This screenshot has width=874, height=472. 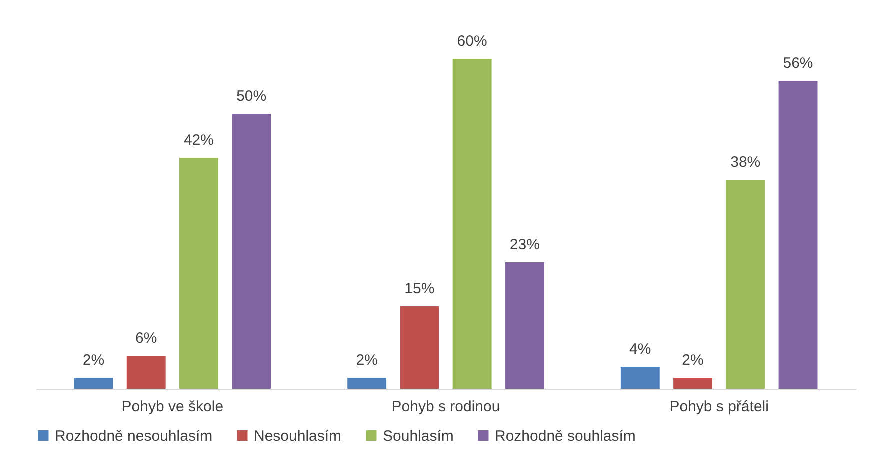 What do you see at coordinates (134, 436) in the screenshot?
I see `legend-label: Rozhodně nesouhlasím` at bounding box center [134, 436].